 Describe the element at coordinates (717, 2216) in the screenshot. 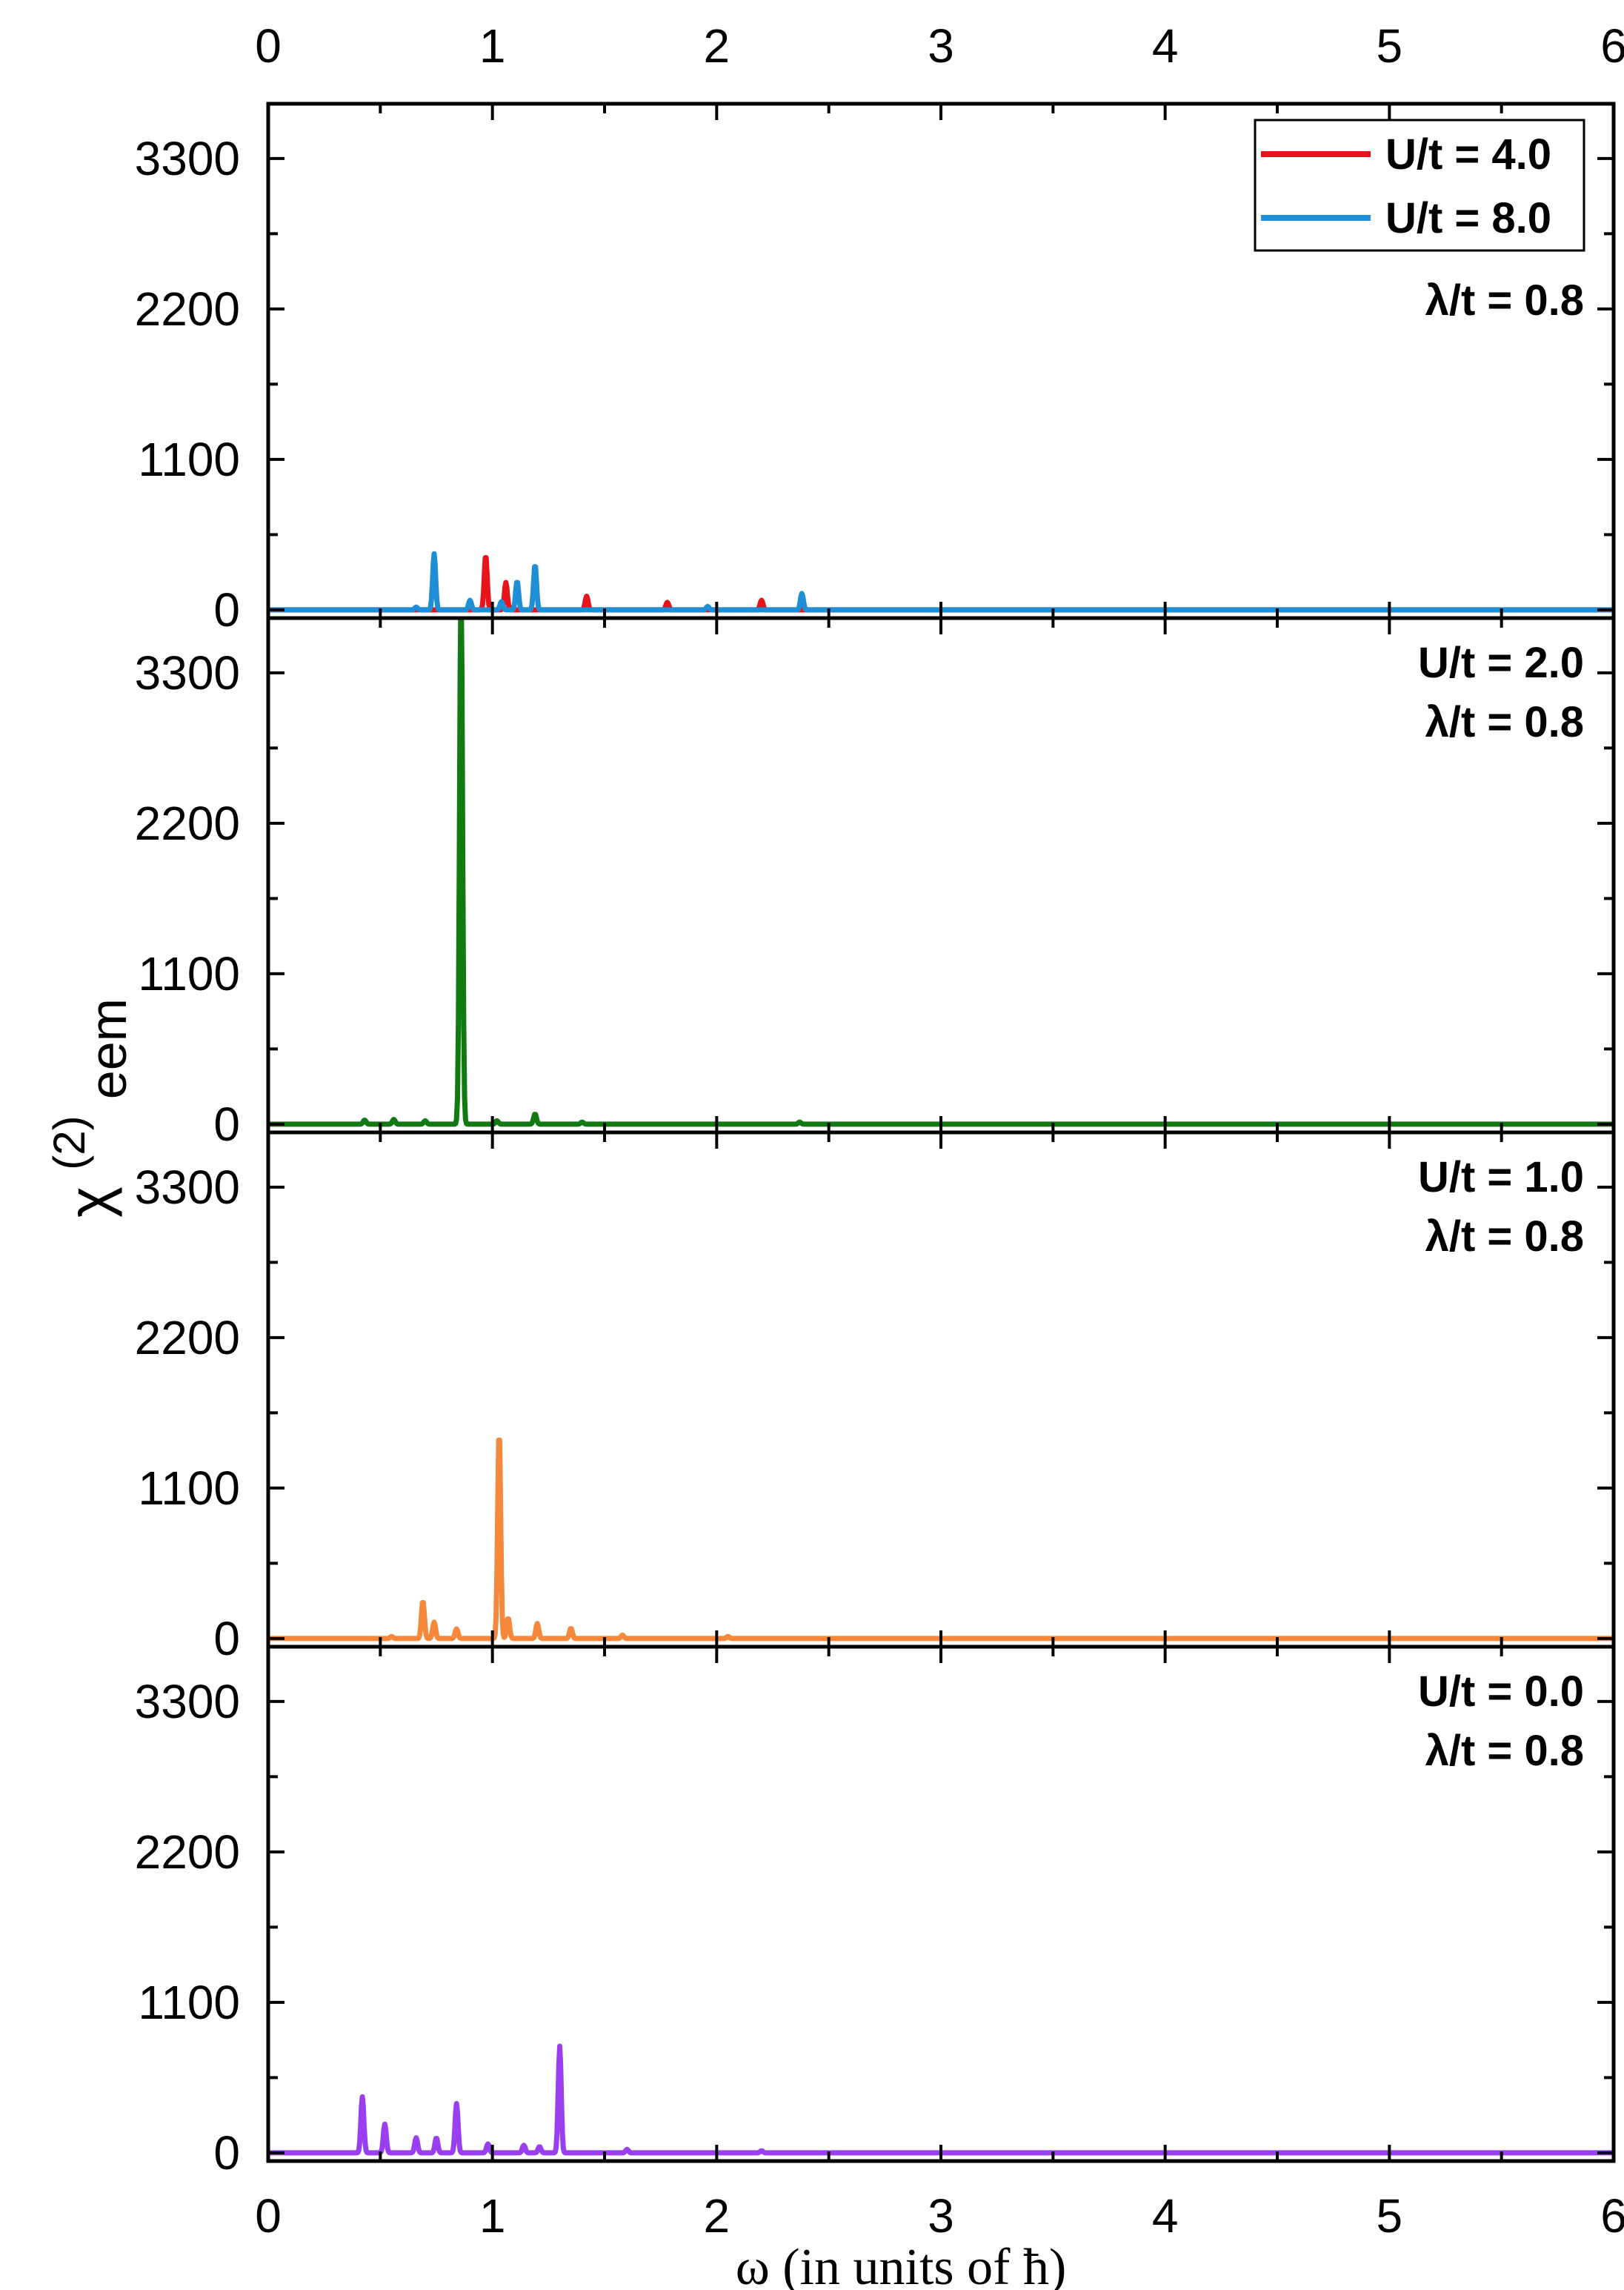

I see `bottom-x-tick-label: 2` at that location.